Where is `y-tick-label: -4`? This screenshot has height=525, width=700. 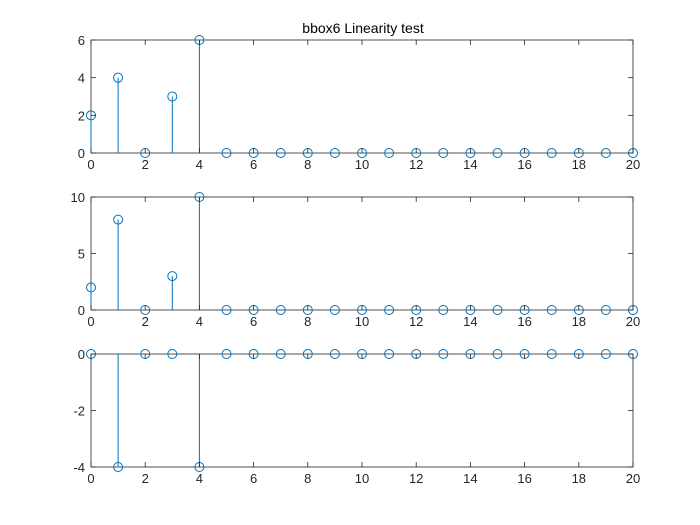
y-tick-label: -4 is located at coordinates (79, 467).